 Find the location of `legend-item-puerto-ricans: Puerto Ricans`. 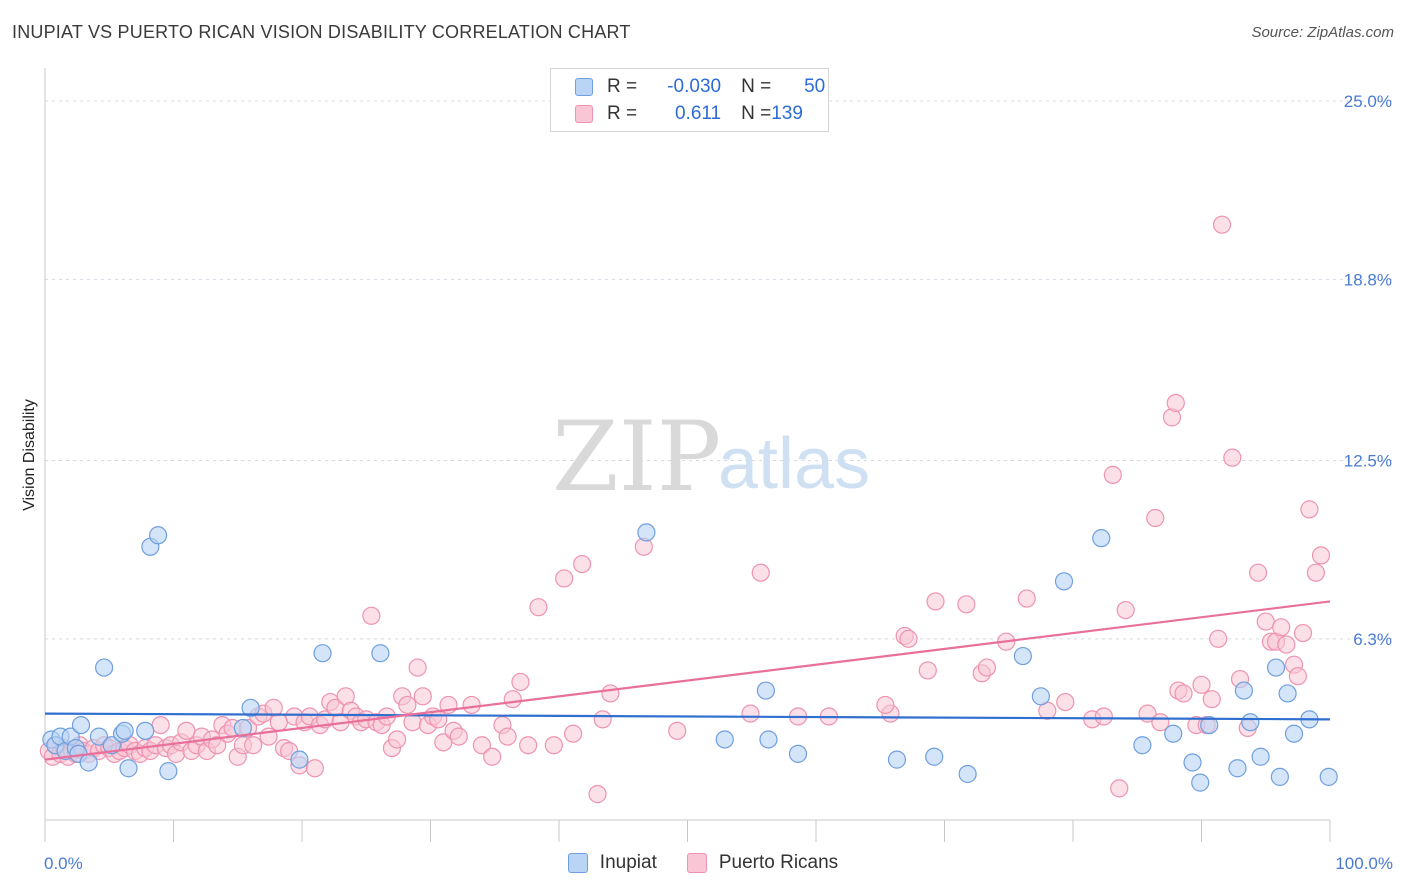

legend-item-puerto-ricans: Puerto Ricans is located at coordinates (762, 863).